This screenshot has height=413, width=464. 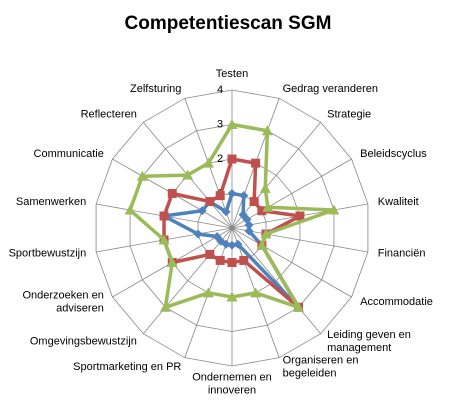 I want to click on category-label: Omgevingsbewustzijn, so click(x=83, y=341).